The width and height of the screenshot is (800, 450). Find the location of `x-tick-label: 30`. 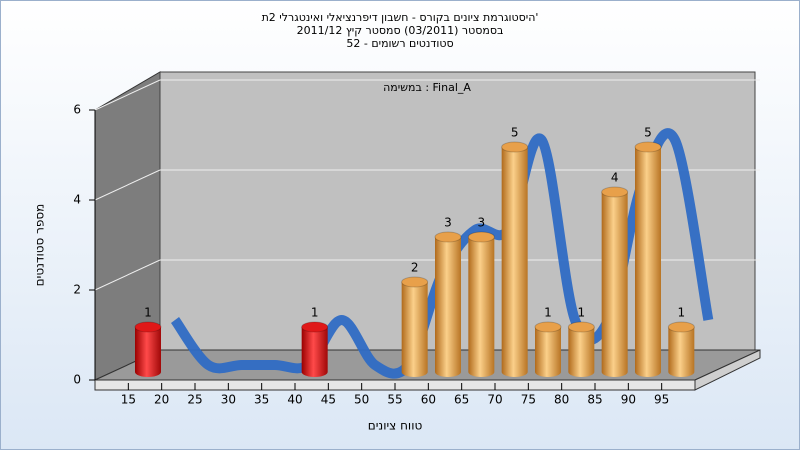

x-tick-label: 30 is located at coordinates (228, 400).